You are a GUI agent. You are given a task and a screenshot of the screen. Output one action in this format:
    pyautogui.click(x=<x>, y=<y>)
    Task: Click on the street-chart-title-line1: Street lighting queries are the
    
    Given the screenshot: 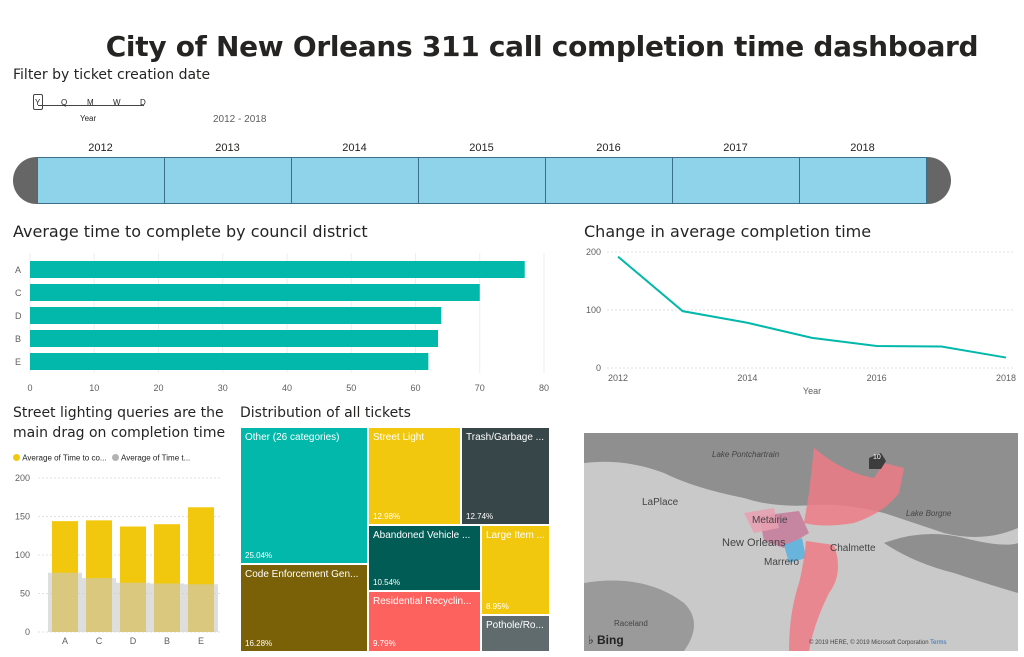 What is the action you would take?
    pyautogui.click(x=118, y=413)
    